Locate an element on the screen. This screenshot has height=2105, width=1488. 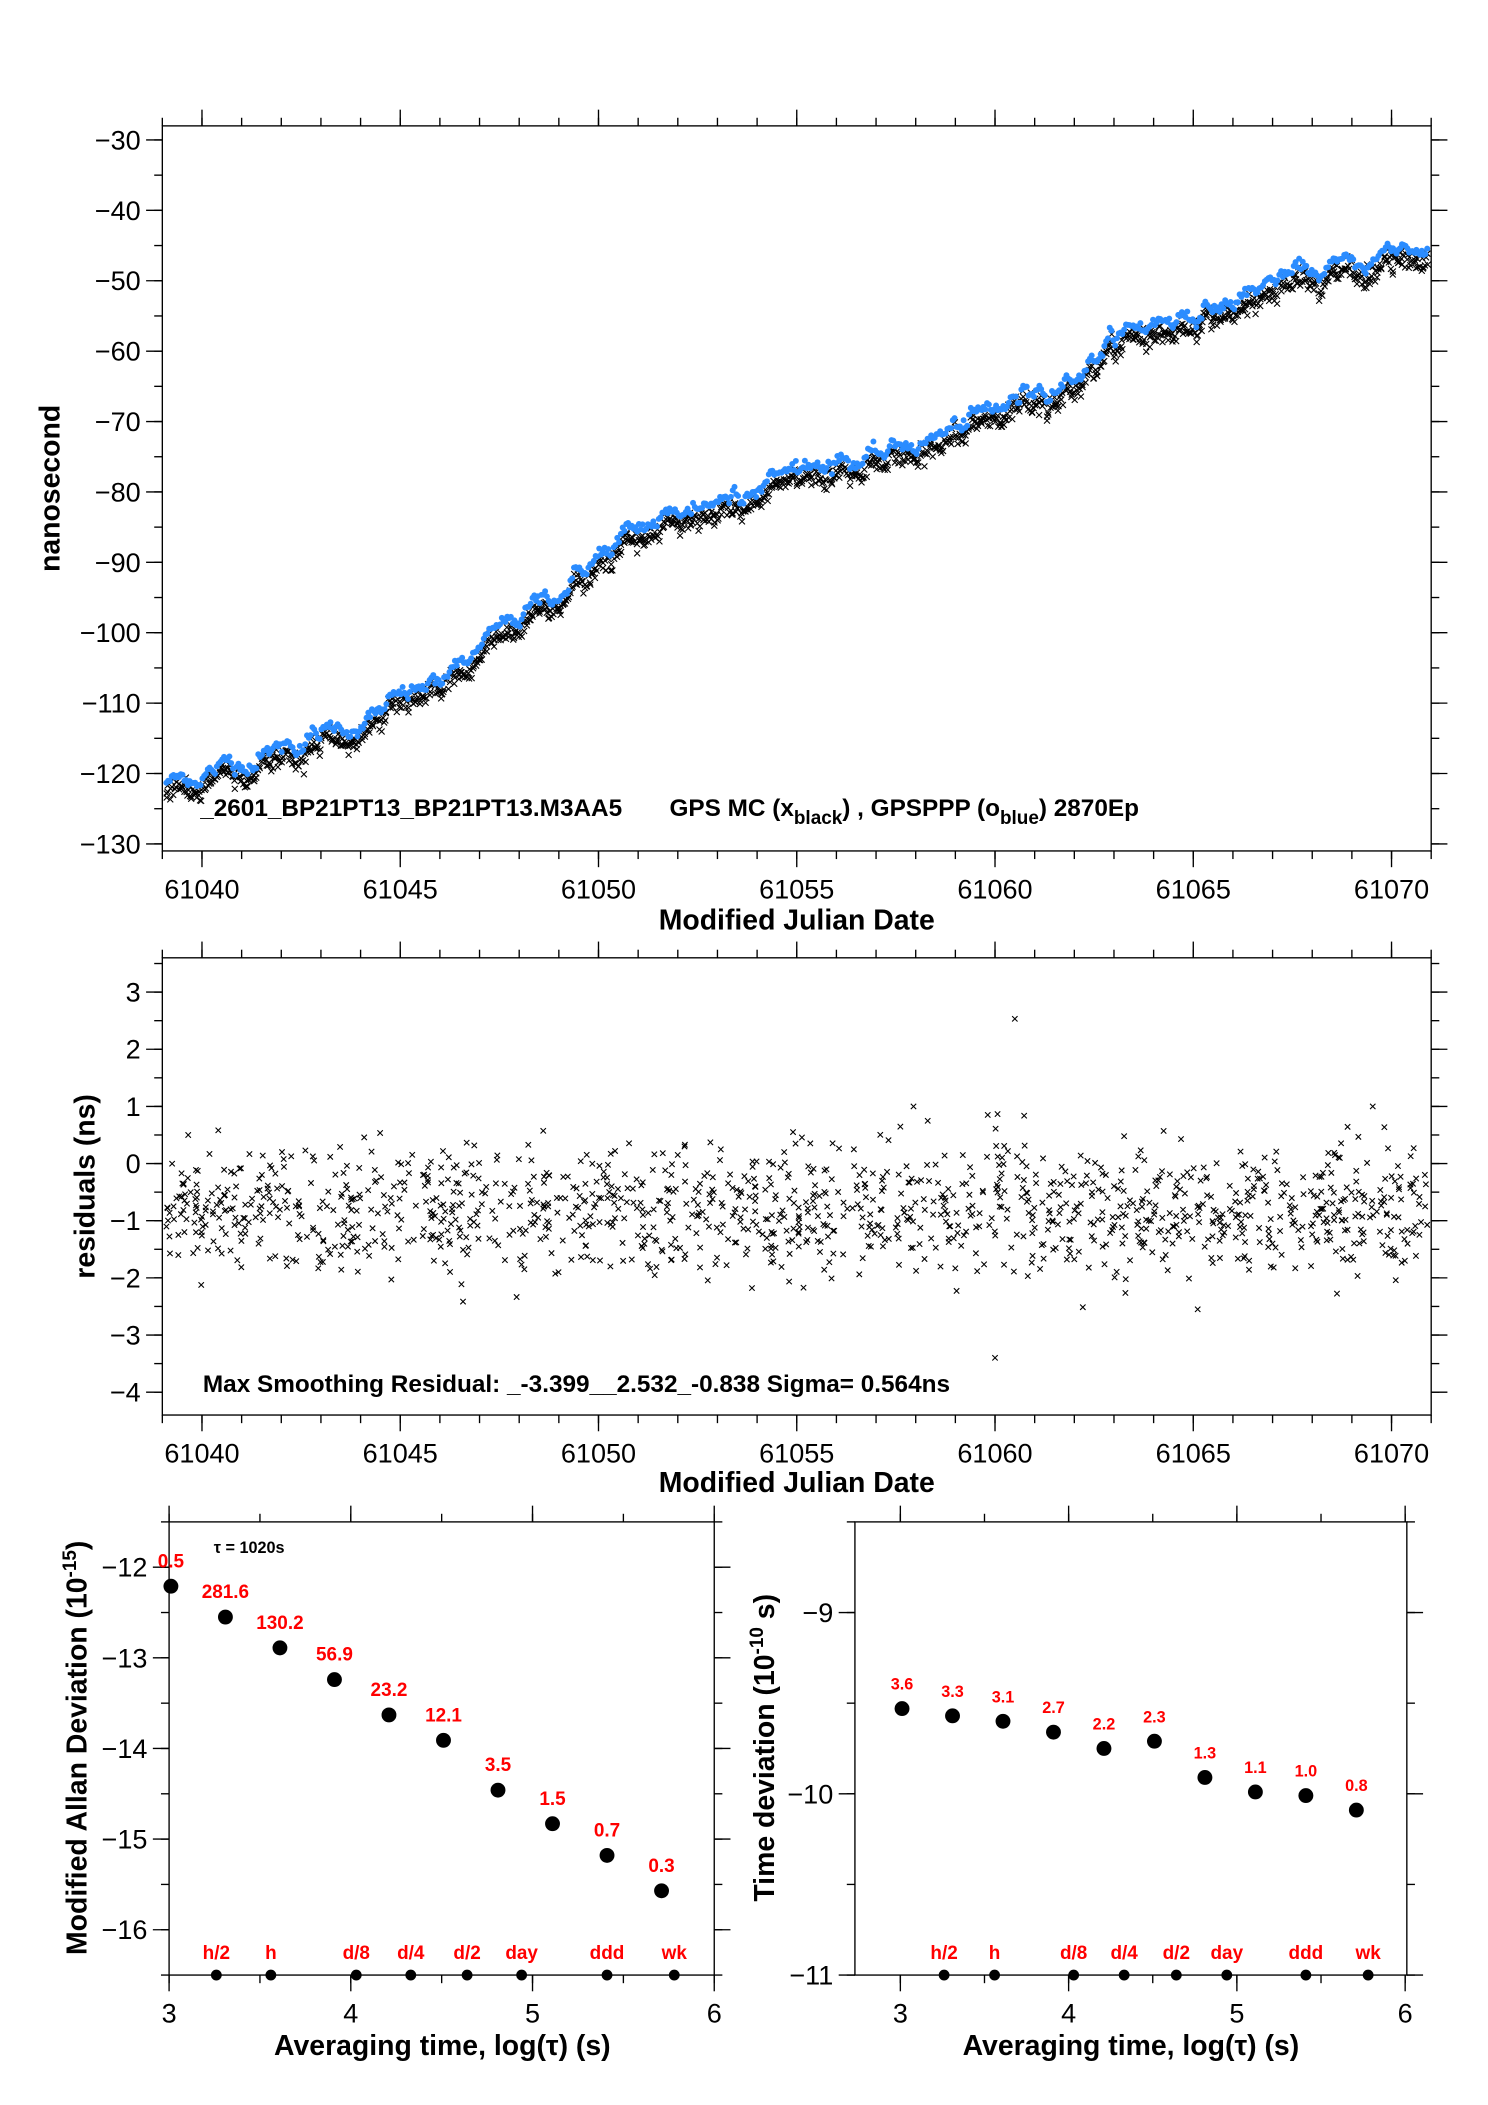
p1-y-tick-label: −40 is located at coordinates (118, 211).